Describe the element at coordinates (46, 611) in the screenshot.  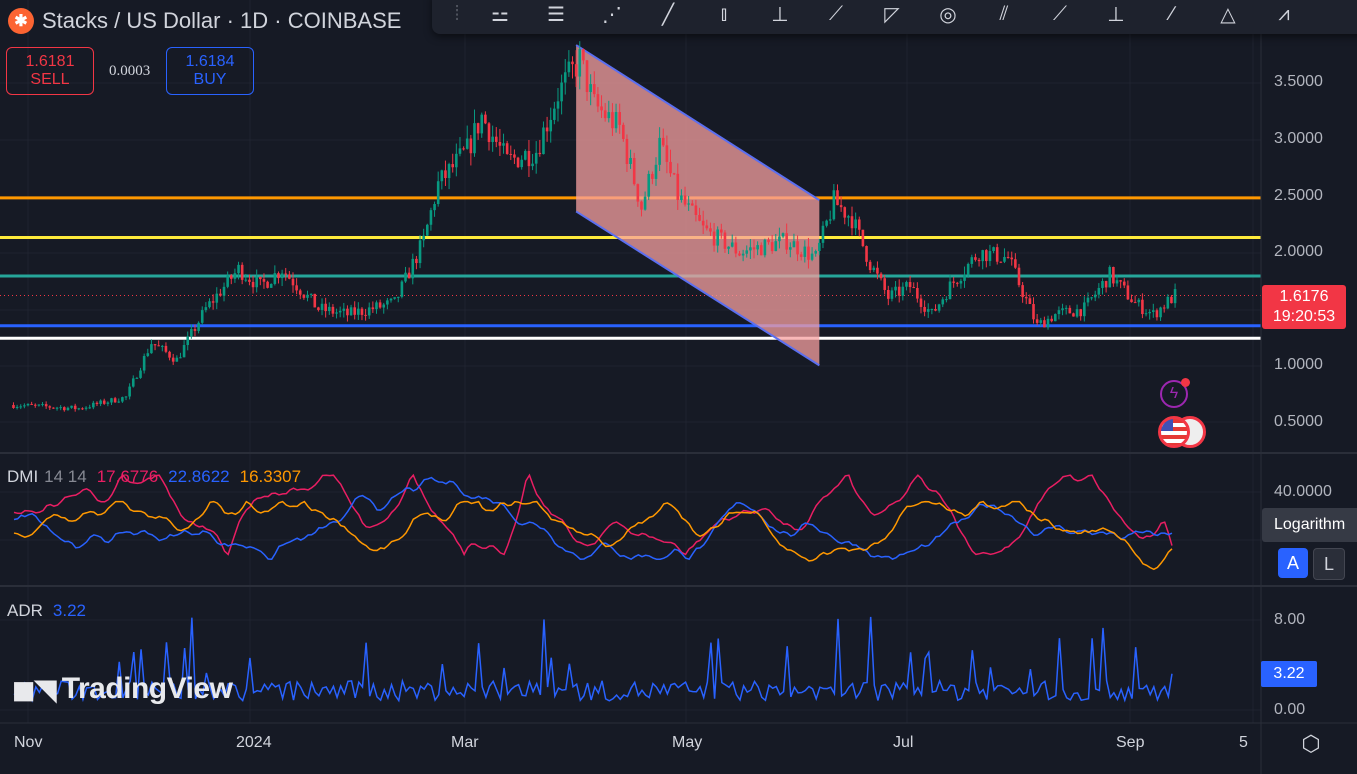
I see `adr-legend: ADR 3.22` at that location.